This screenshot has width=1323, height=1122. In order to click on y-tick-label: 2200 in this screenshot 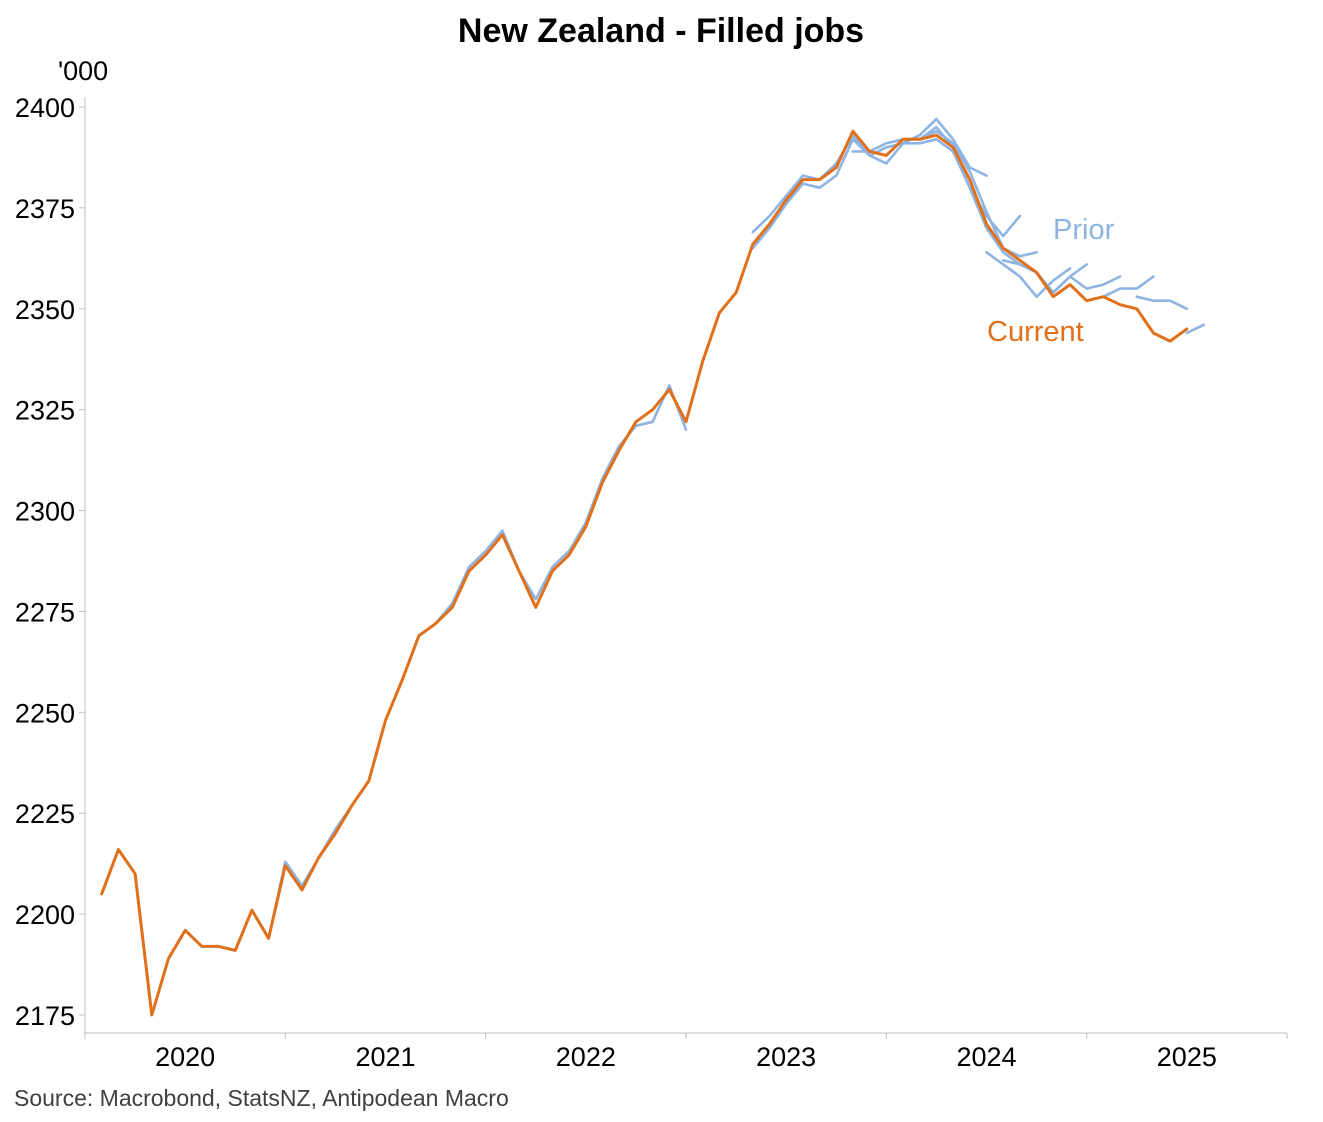, I will do `click(45, 915)`.